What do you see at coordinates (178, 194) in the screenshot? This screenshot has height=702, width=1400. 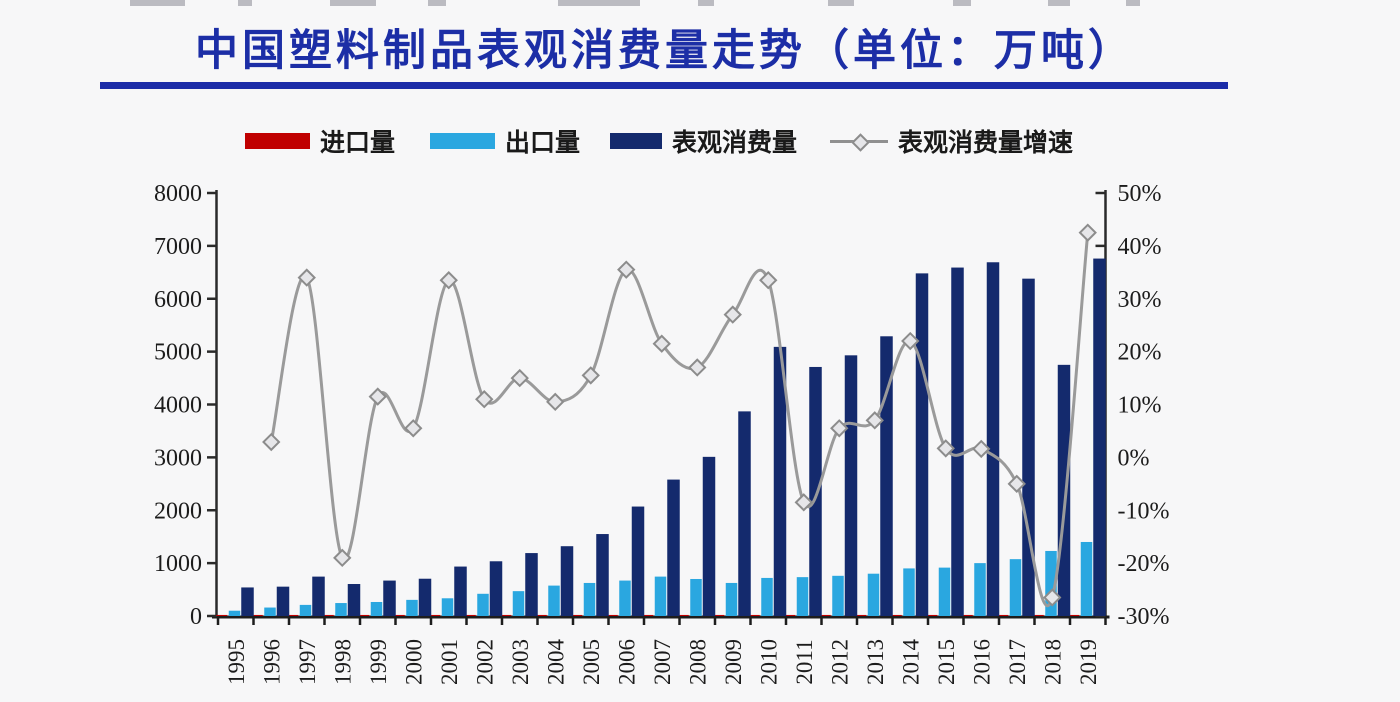 I see `y-axis-left-label: 8000` at bounding box center [178, 194].